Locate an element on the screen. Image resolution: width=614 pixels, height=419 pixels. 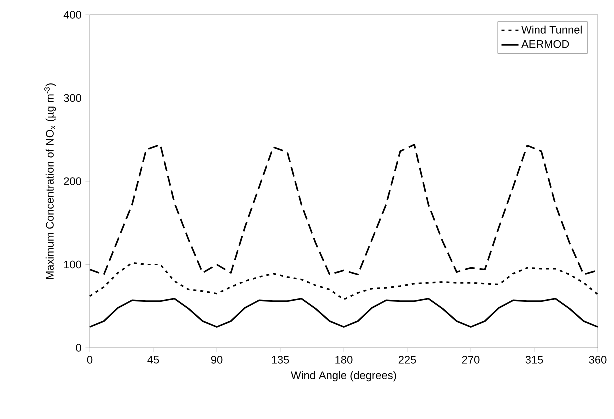
y-tick-label: 300 is located at coordinates (73, 98).